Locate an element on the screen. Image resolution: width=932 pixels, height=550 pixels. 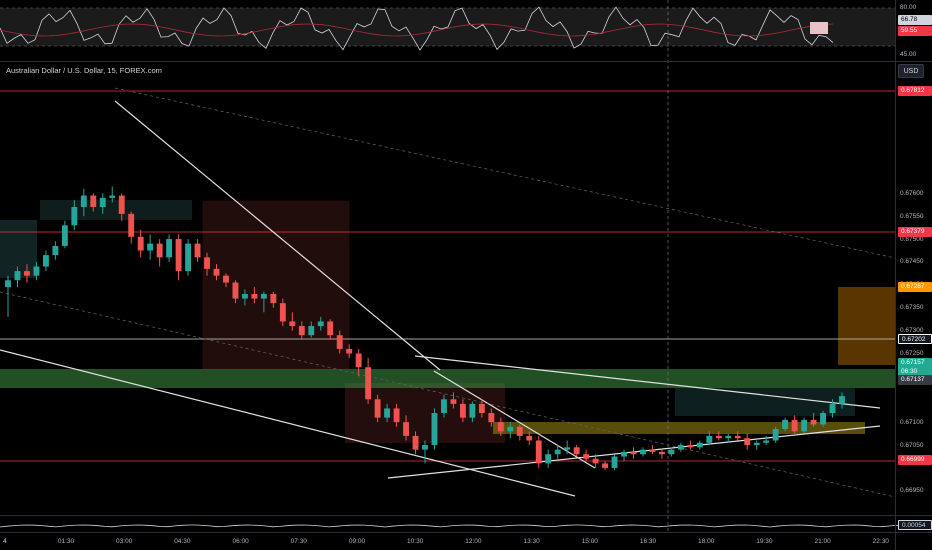
oscillator-level-label: 80.00 is located at coordinates (908, 7).